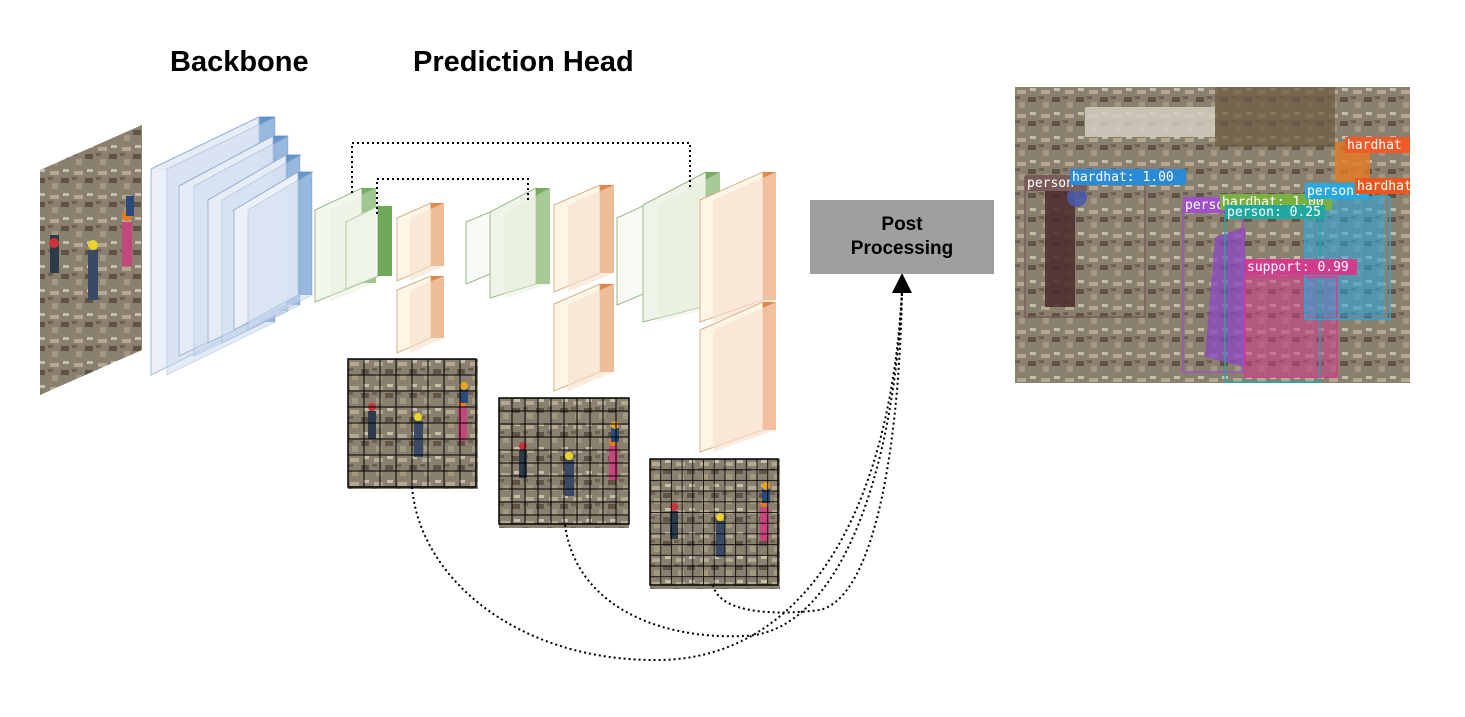  Describe the element at coordinates (714, 523) in the screenshot. I see `grid-image-large-scale` at that location.